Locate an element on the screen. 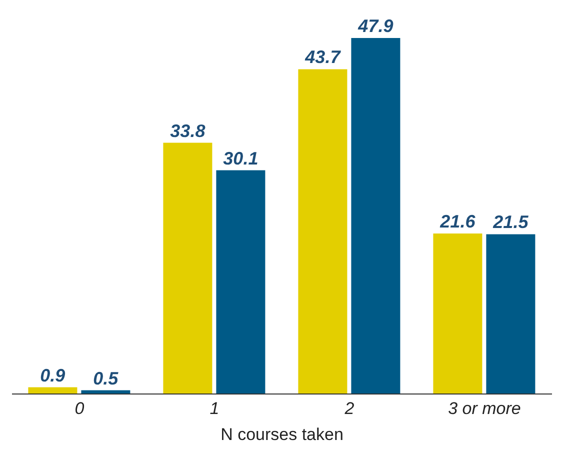 The height and width of the screenshot is (453, 564). x-tick-label: 1 is located at coordinates (215, 408).